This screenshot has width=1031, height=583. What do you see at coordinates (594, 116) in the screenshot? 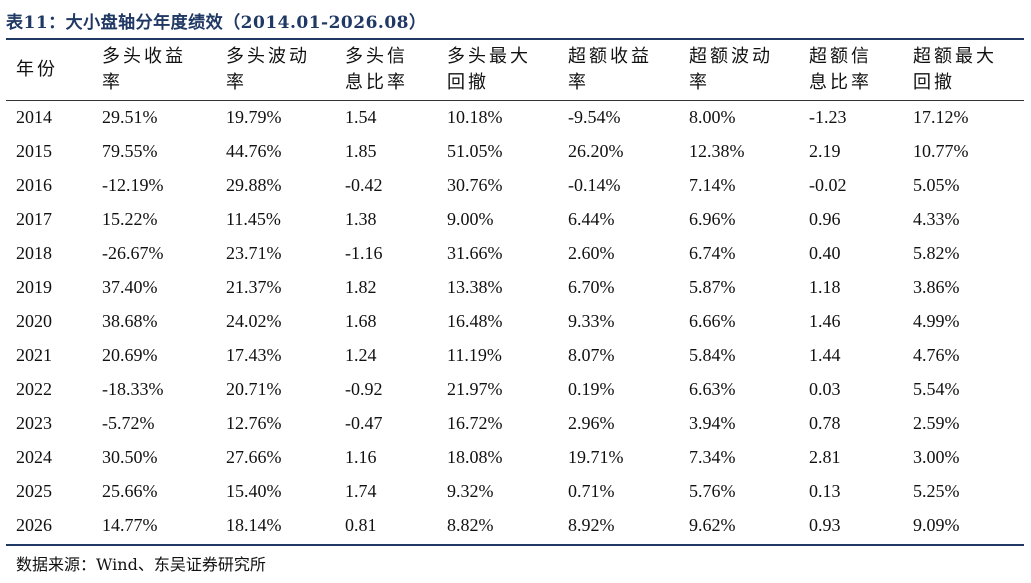
I see `value-cell: -9.54%` at bounding box center [594, 116].